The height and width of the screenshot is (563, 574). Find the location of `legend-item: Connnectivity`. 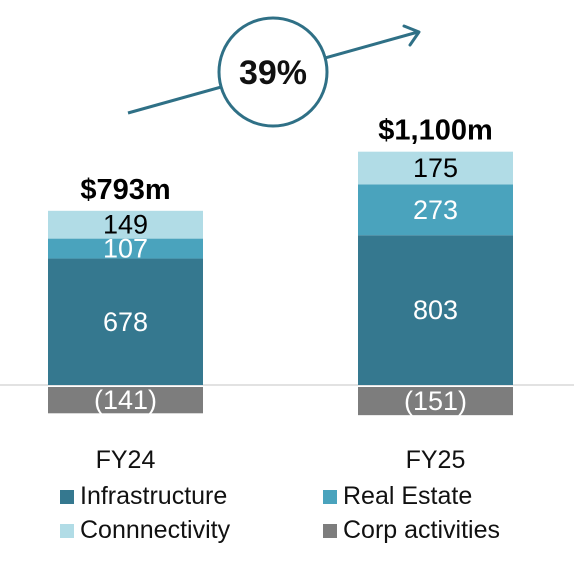

legend-item: Connnectivity is located at coordinates (145, 530).